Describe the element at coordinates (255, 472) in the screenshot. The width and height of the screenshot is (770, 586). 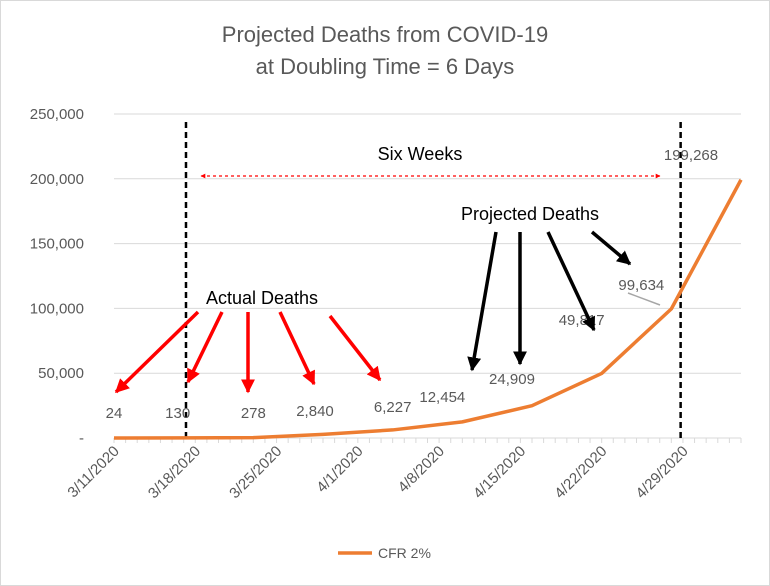
I see `x-tick-label: 3/25/2020` at that location.